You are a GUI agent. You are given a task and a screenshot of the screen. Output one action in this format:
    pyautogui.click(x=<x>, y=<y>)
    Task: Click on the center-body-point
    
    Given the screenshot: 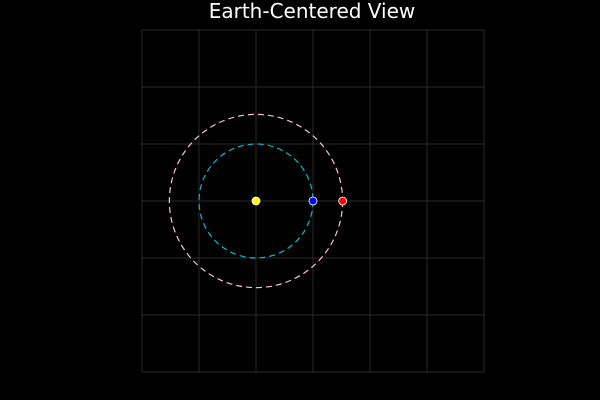 What is the action you would take?
    pyautogui.click(x=256, y=201)
    